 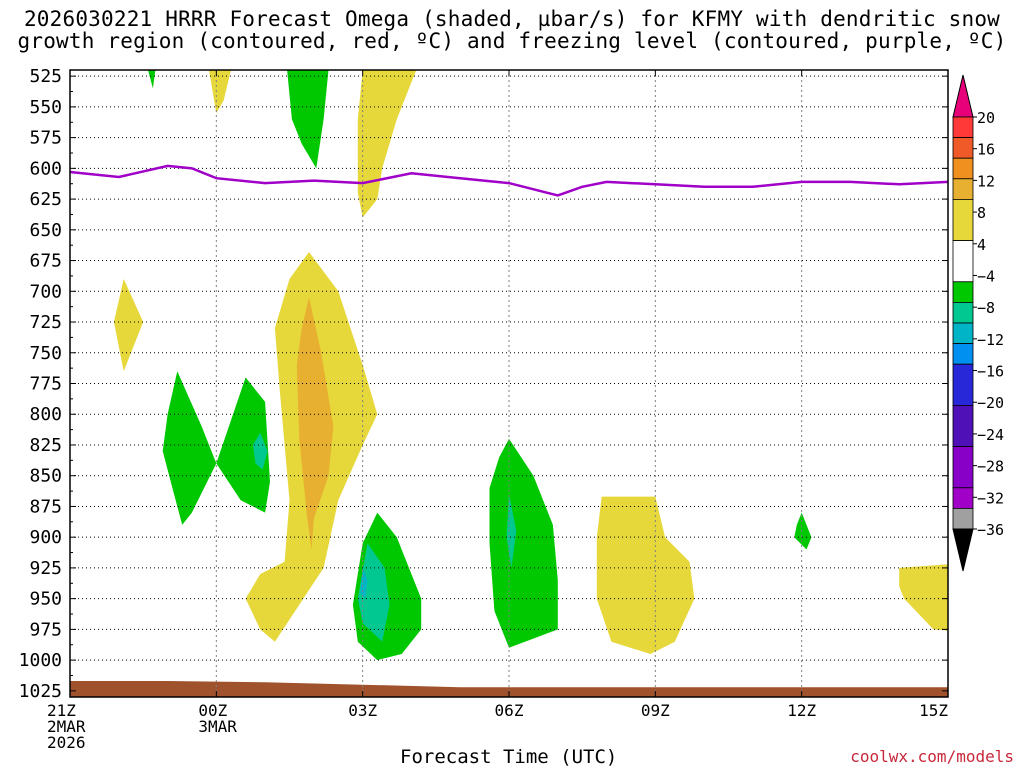 I want to click on x-tick-label-21Z-2: 2026, so click(x=66, y=742).